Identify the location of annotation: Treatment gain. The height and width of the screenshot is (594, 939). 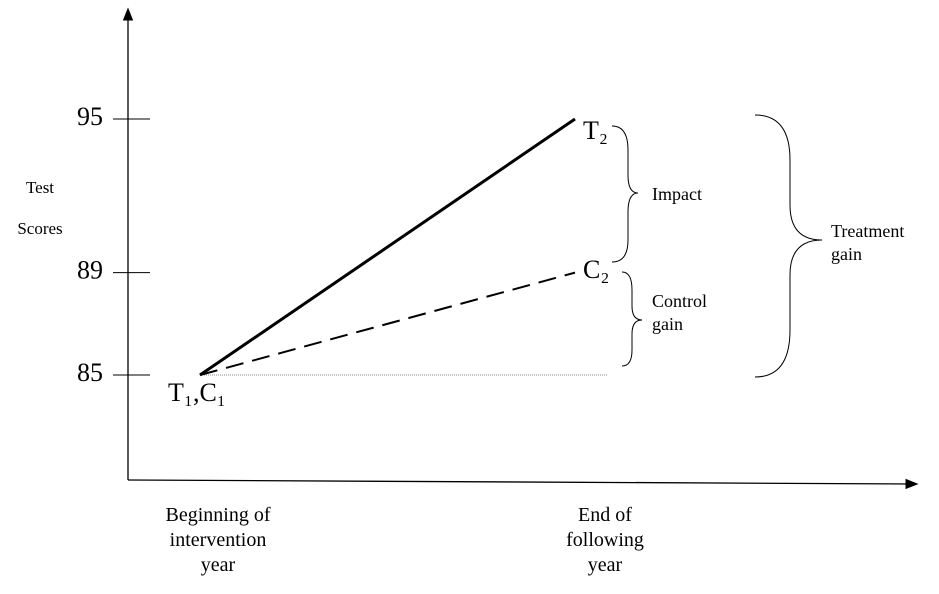
(868, 242).